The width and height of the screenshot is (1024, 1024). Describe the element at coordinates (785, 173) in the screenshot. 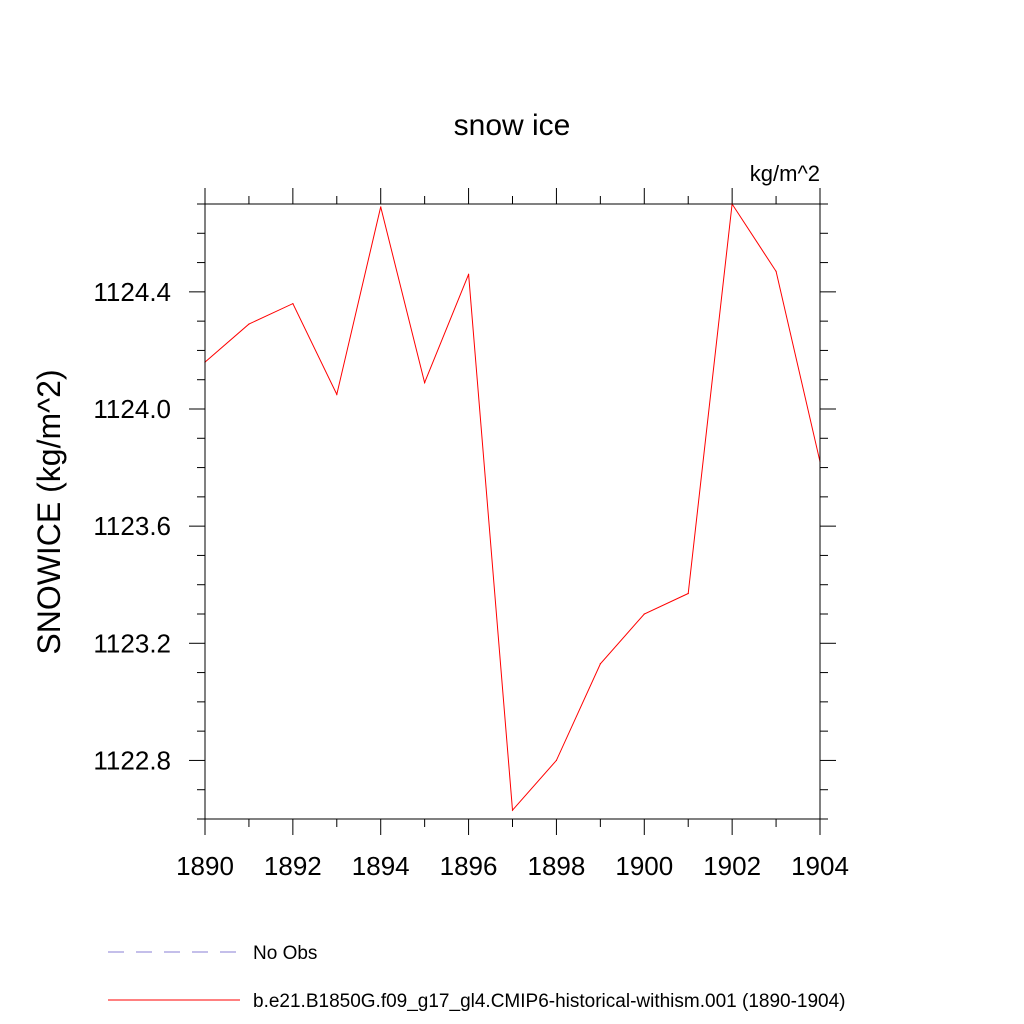

I see `units-label: kg/m^2` at that location.